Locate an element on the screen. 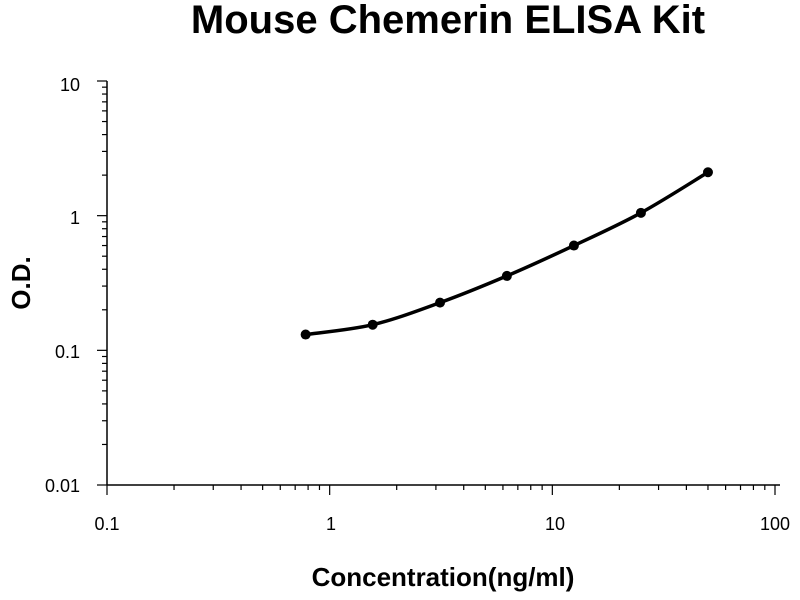  series-standard-curve is located at coordinates (506, 253).